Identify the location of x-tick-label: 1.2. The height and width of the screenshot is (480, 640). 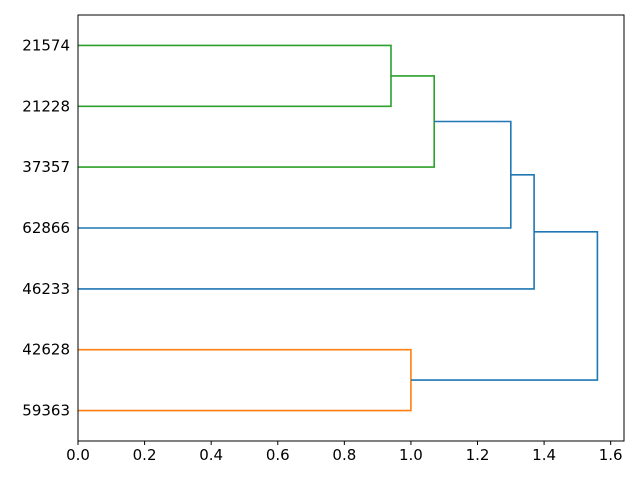
(478, 455).